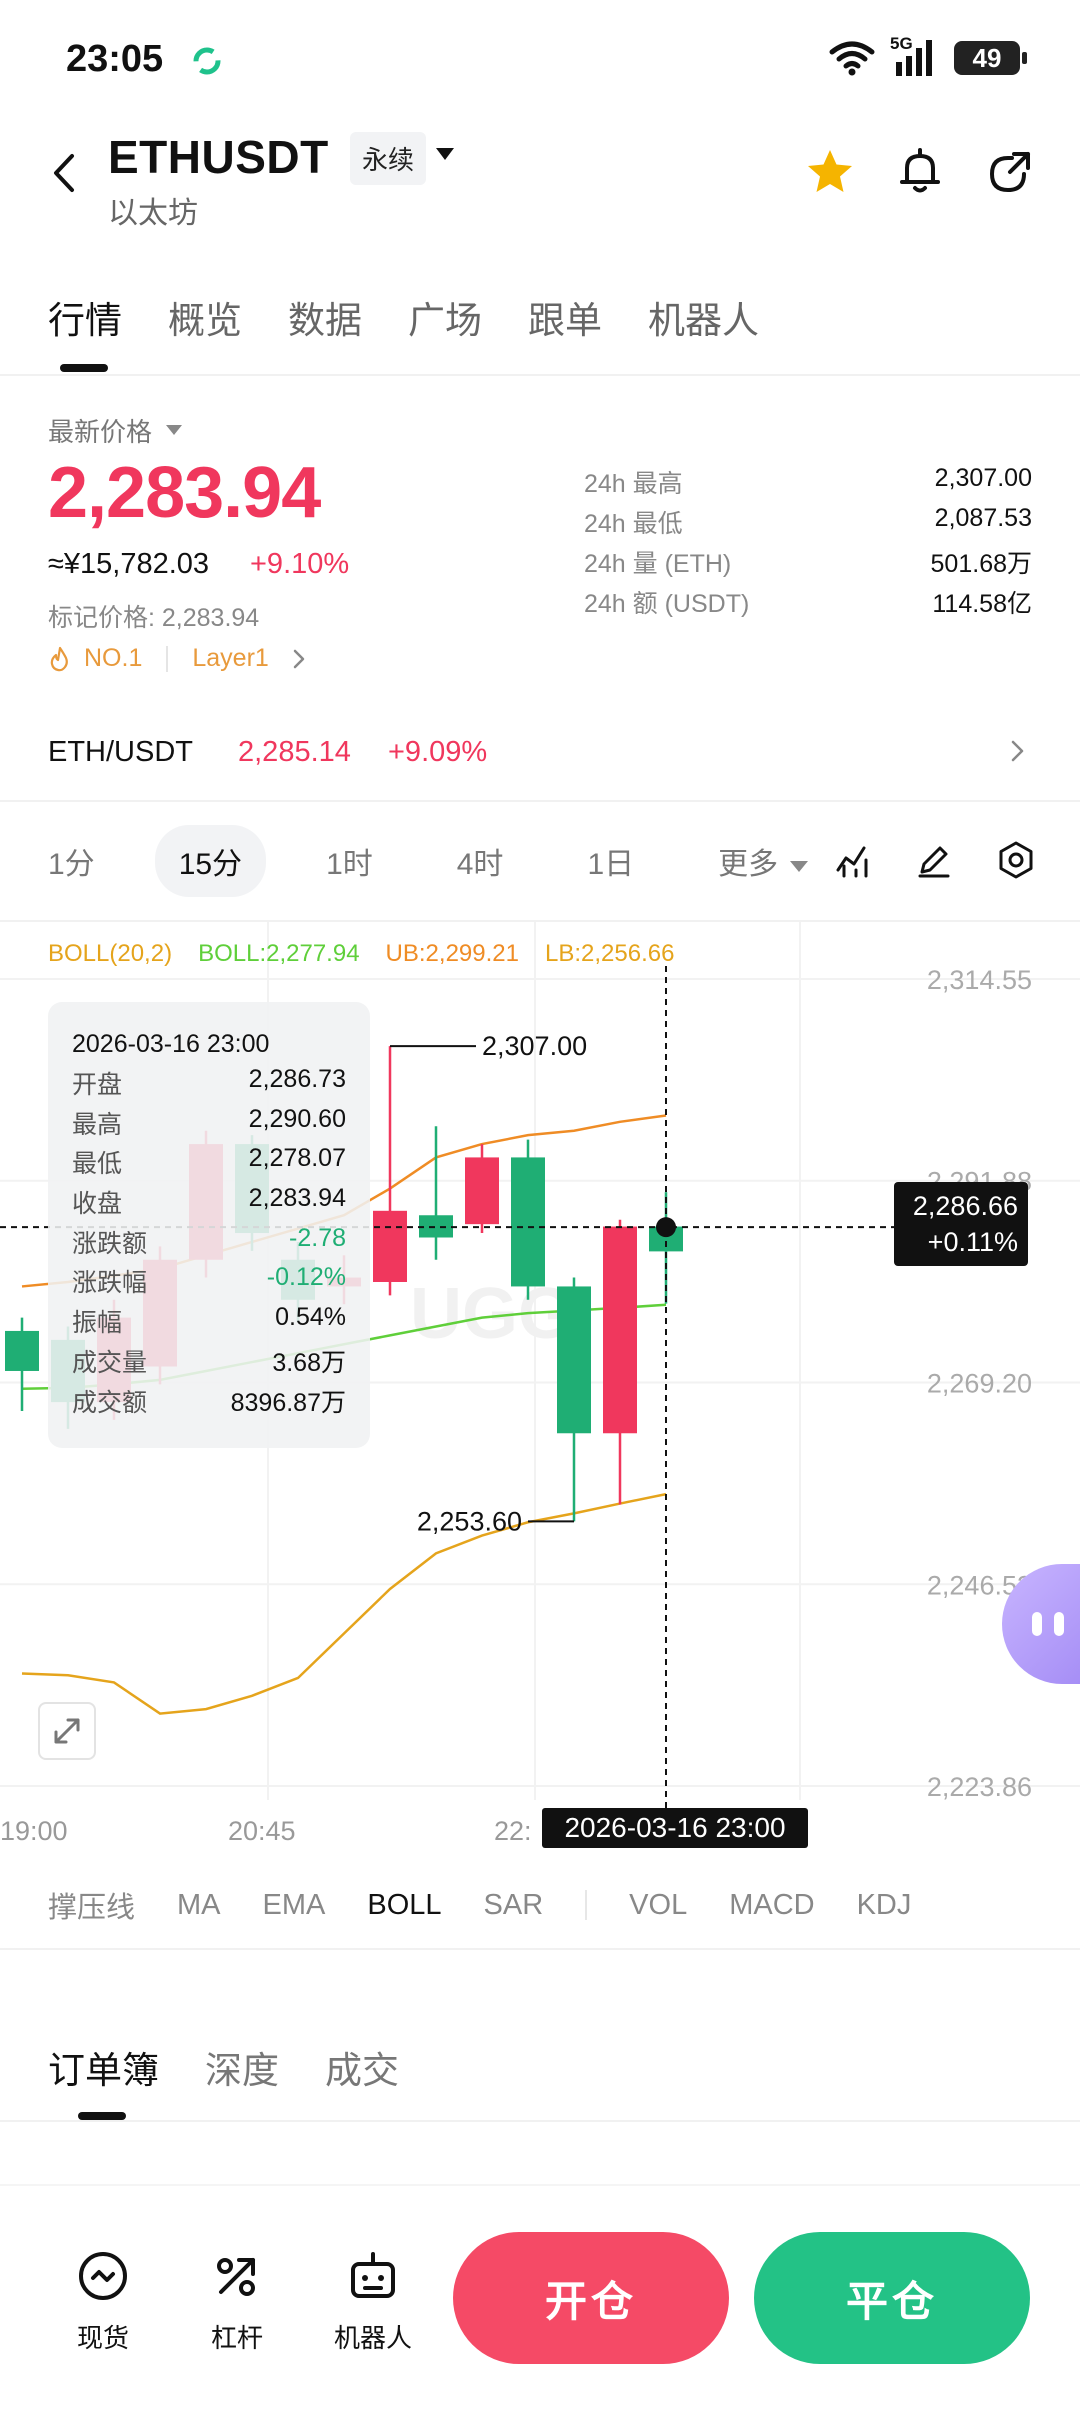  I want to click on indicator-icon, so click(854, 860).